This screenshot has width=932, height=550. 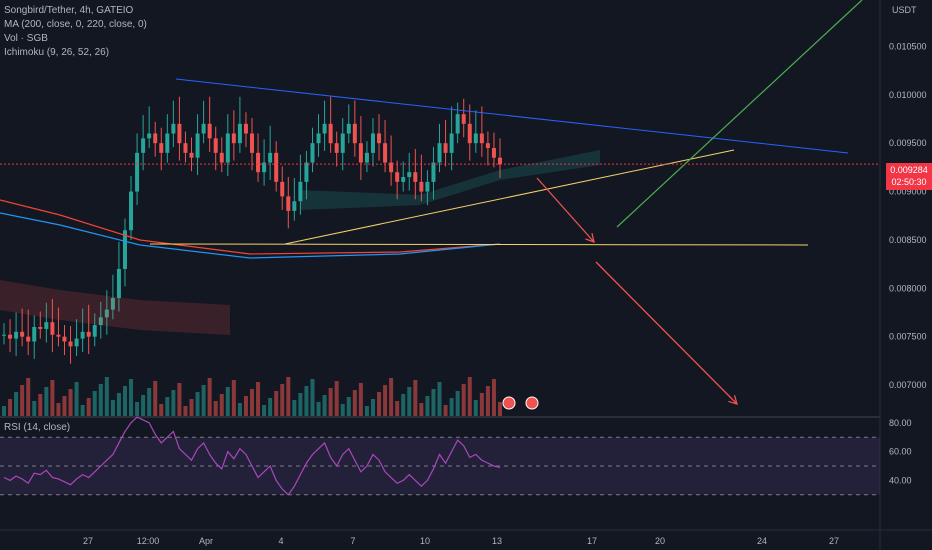 I want to click on x-tick-label: Apr, so click(x=206, y=541).